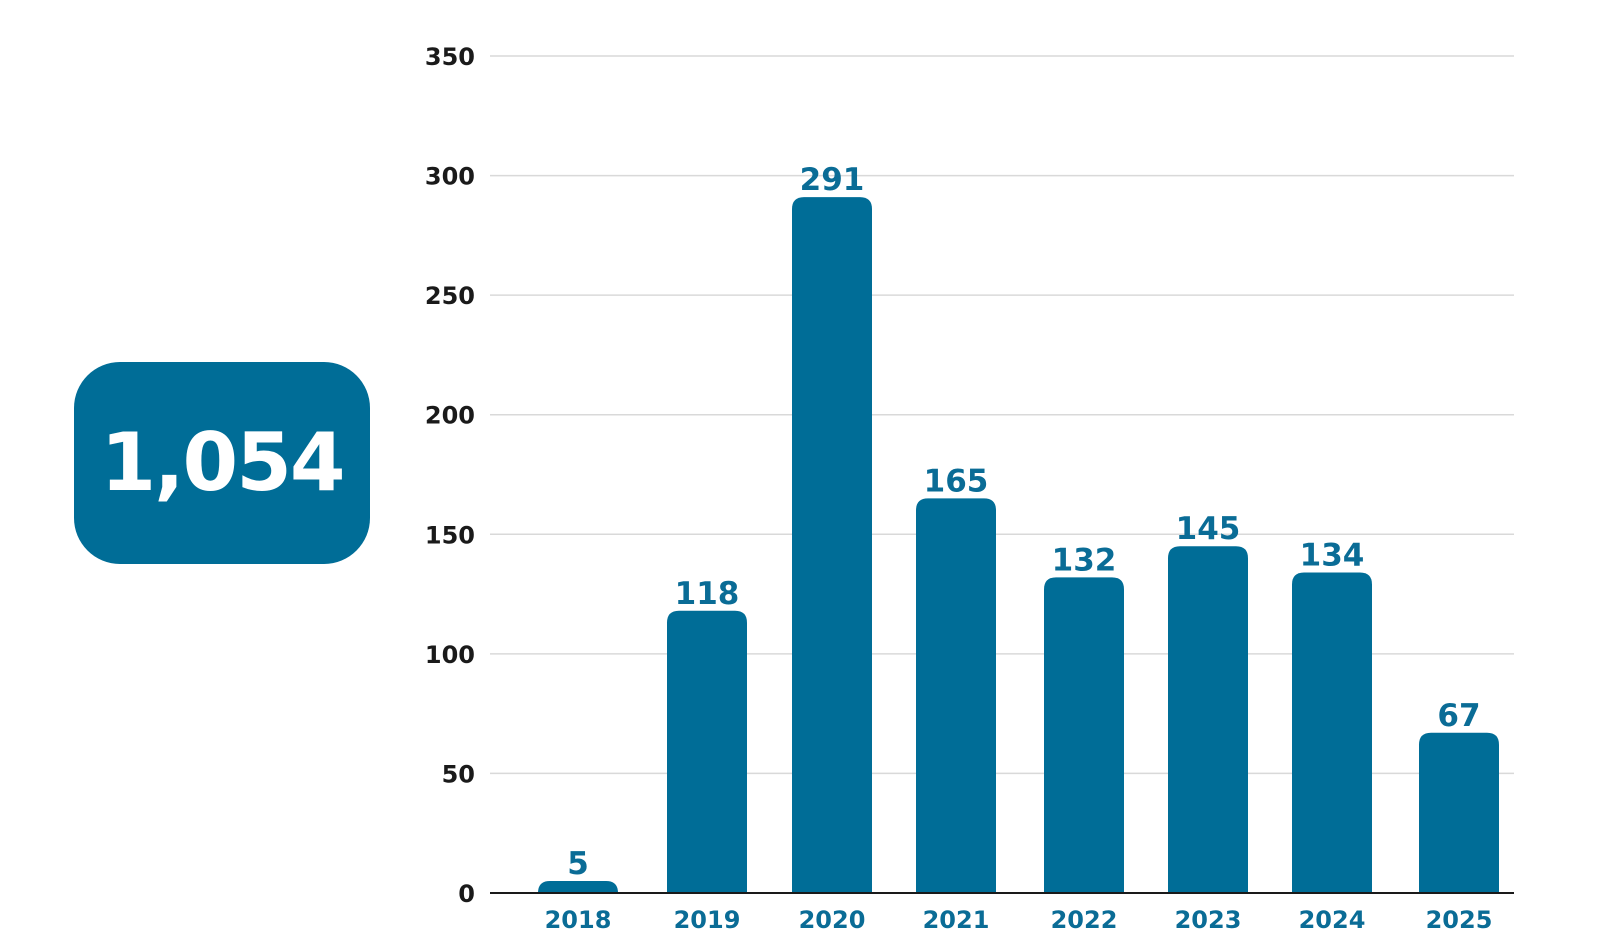 The height and width of the screenshot is (952, 1606). I want to click on x-tick-label: 2025, so click(1459, 920).